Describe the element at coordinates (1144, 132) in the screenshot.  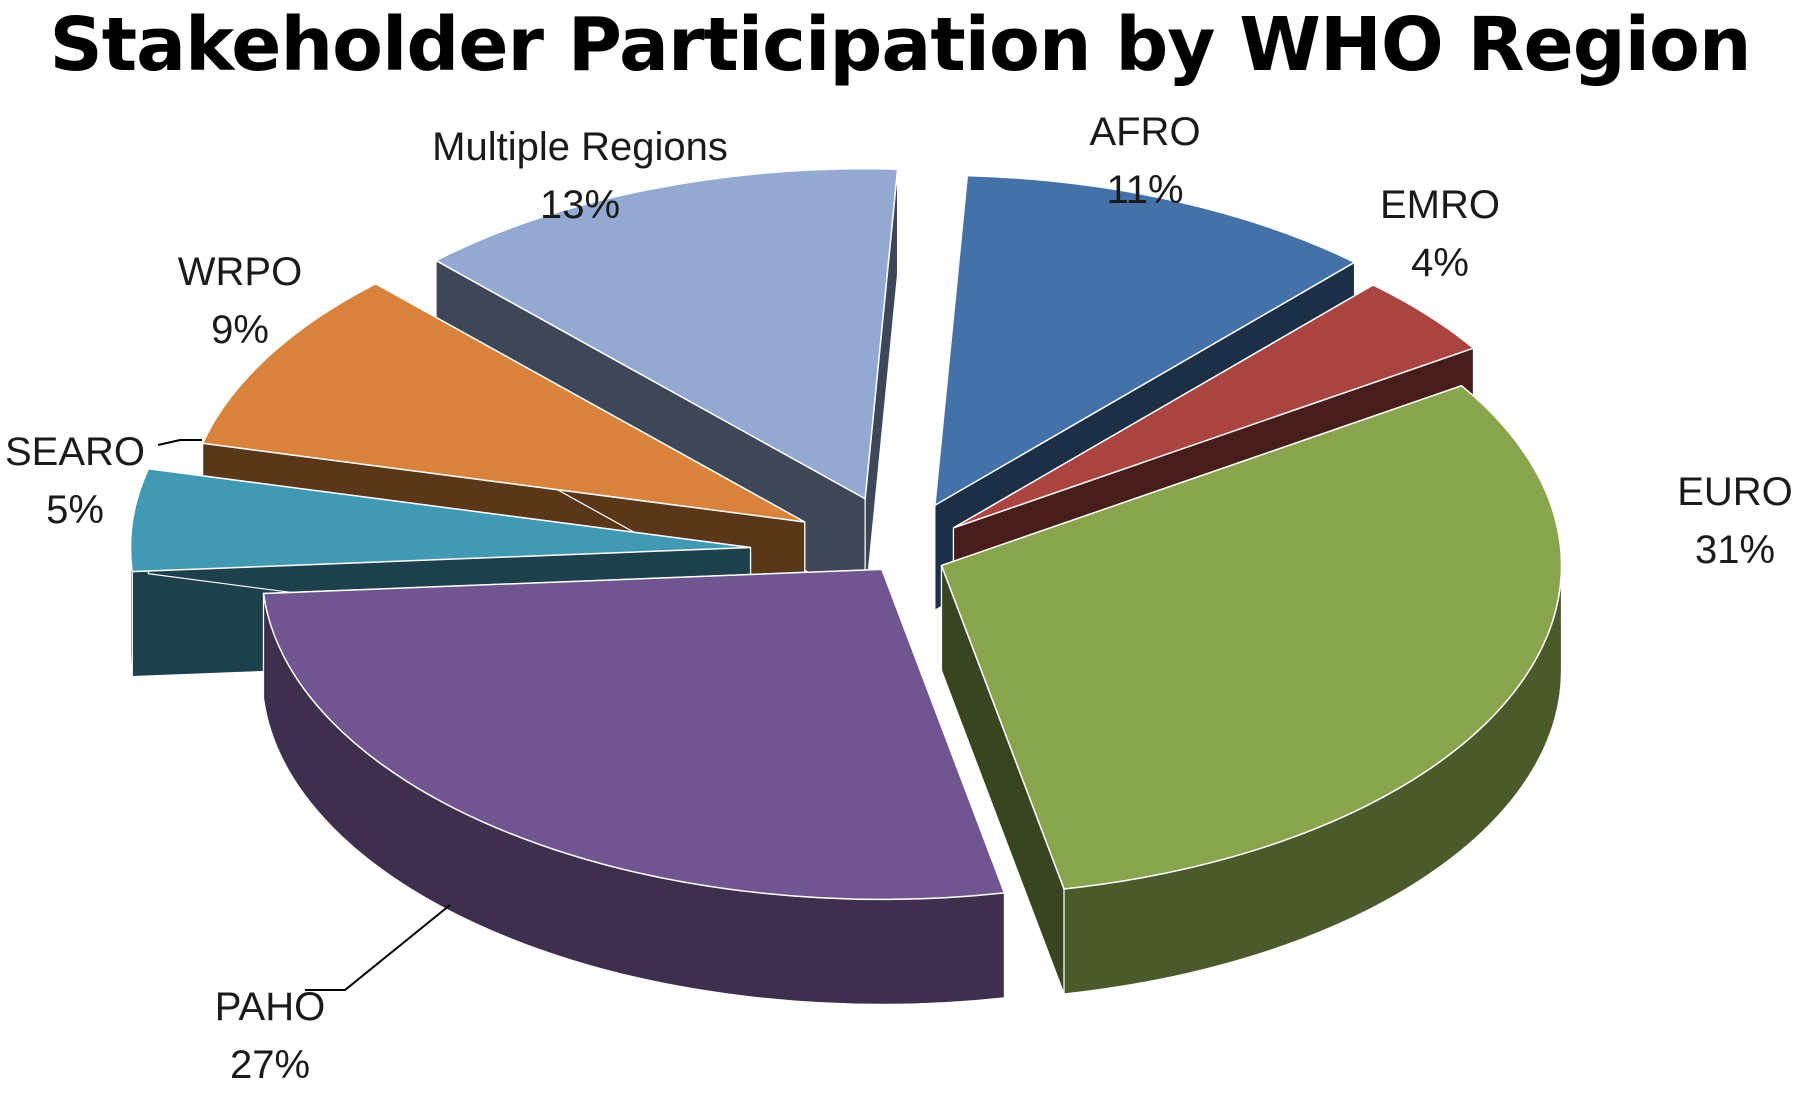
I see `slice-label-afro: AFRO` at that location.